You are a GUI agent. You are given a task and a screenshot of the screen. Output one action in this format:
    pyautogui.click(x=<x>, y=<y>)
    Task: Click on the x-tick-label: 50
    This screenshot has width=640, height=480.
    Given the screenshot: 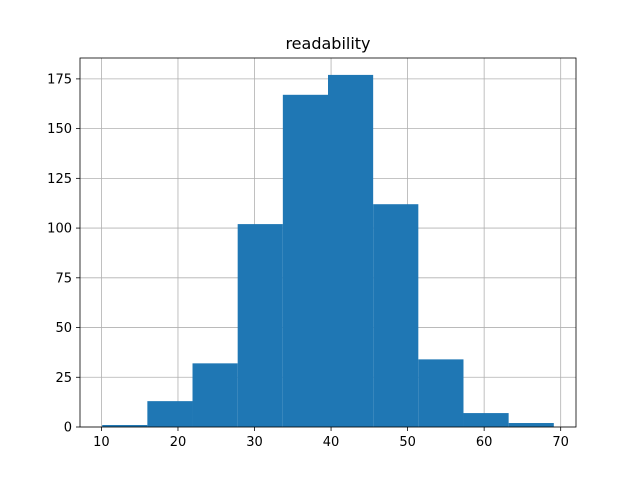 What is the action you would take?
    pyautogui.click(x=407, y=442)
    